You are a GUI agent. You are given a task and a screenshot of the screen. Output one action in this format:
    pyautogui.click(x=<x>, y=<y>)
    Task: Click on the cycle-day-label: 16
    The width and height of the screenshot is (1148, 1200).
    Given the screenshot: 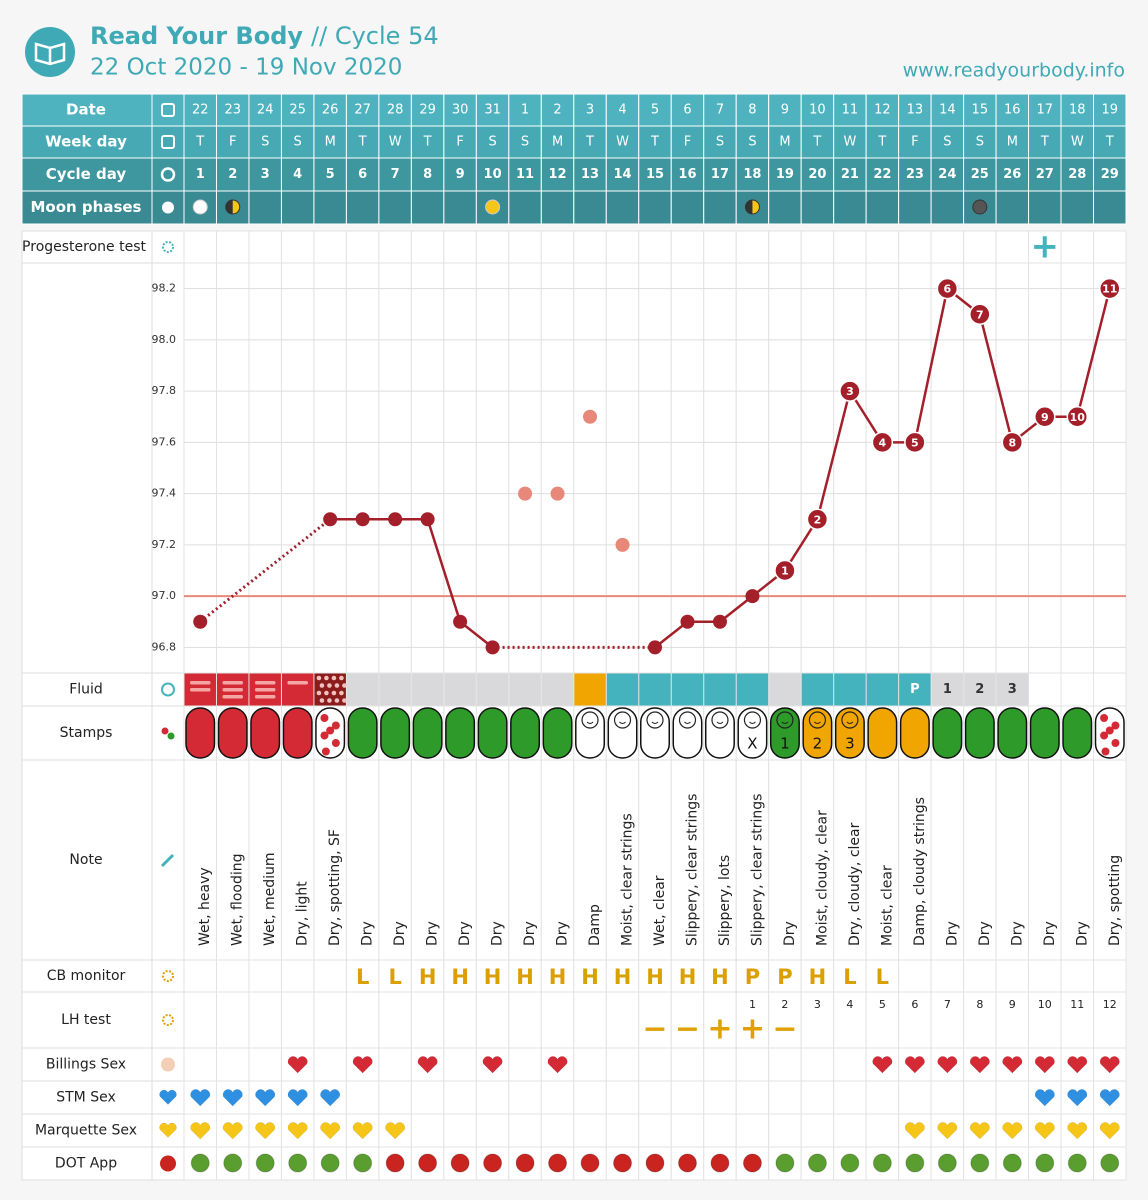 What is the action you would take?
    pyautogui.click(x=687, y=174)
    